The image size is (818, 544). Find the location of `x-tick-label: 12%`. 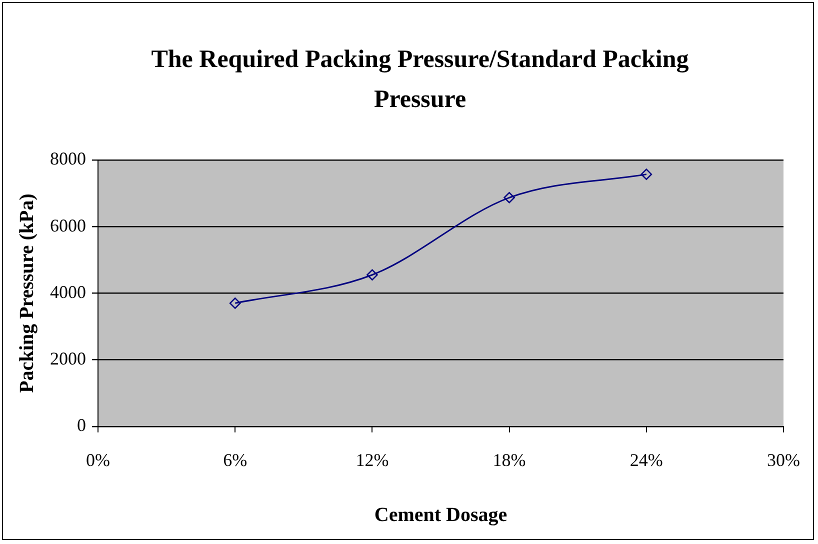

x-tick-label: 12% is located at coordinates (372, 460).